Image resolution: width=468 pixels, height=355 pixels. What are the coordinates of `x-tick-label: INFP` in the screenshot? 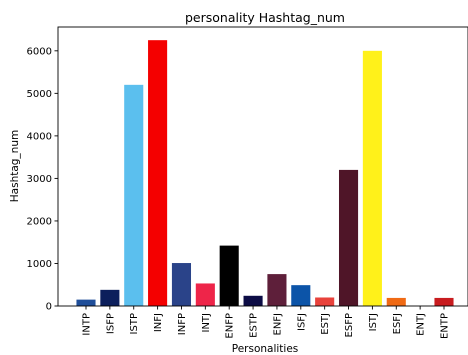 It's located at (182, 324).